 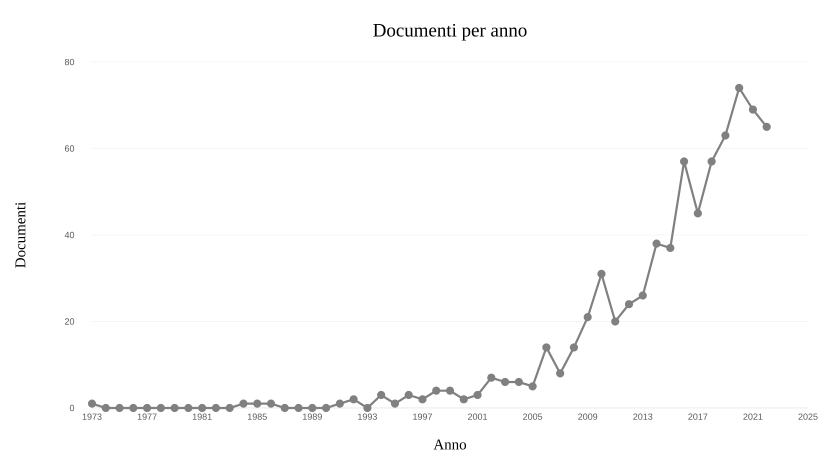 What do you see at coordinates (422, 417) in the screenshot?
I see `x-tick-label: 1997` at bounding box center [422, 417].